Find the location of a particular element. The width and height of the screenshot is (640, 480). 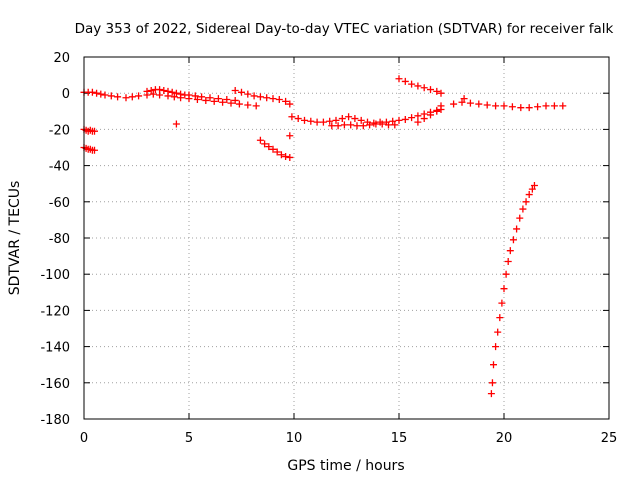

x-tick-label: 25 is located at coordinates (609, 438).